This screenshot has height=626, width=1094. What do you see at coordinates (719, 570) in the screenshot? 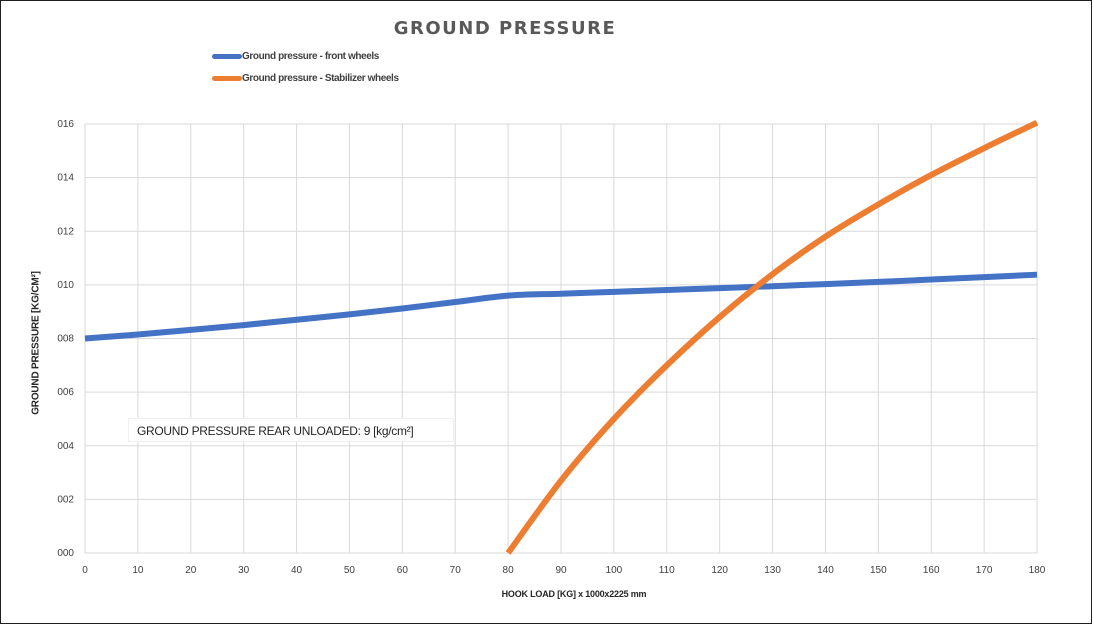
I see `x-tick-label: 120` at bounding box center [719, 570].